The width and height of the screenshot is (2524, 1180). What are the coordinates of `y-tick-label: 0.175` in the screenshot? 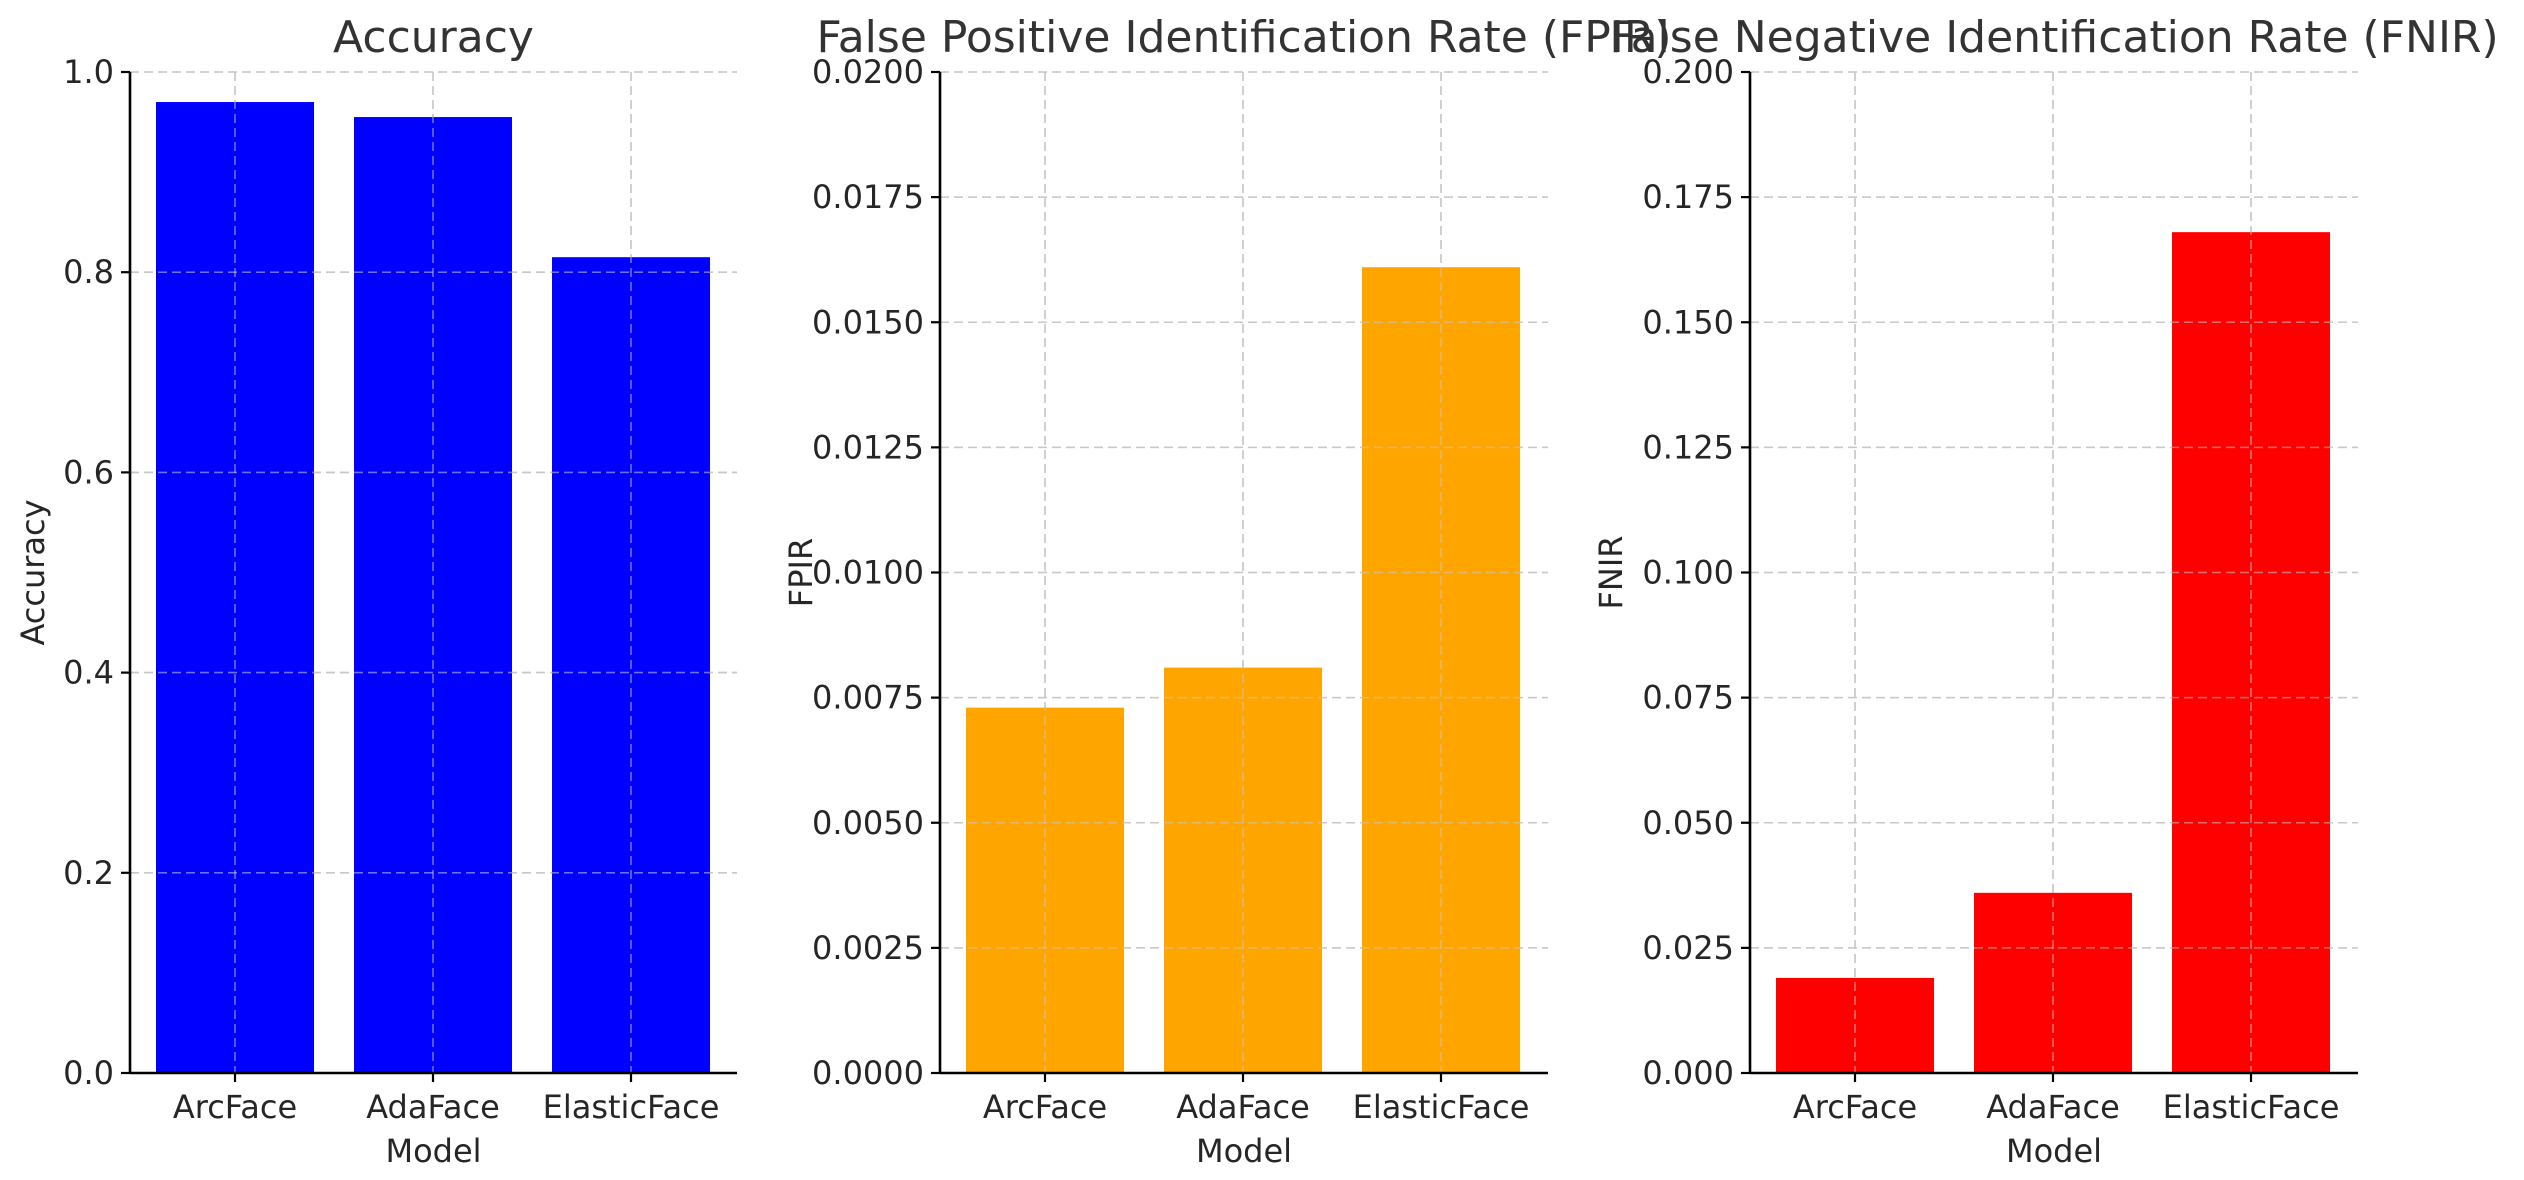 It's located at (1688, 197).